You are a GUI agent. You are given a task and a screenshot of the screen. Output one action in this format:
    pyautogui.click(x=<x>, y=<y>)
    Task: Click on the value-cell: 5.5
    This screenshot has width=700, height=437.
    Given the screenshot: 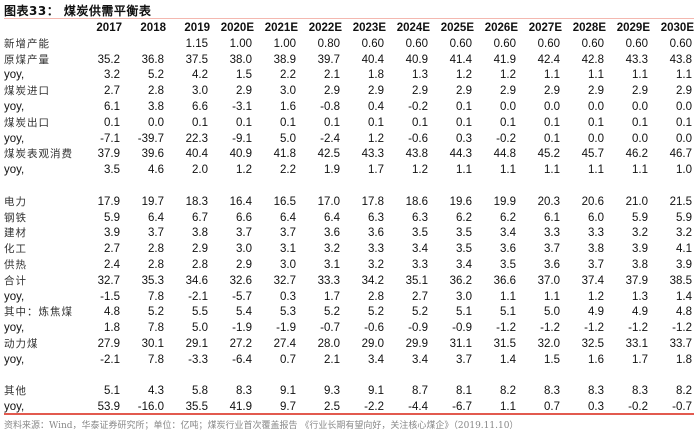 What is the action you would take?
    pyautogui.click(x=200, y=312)
    